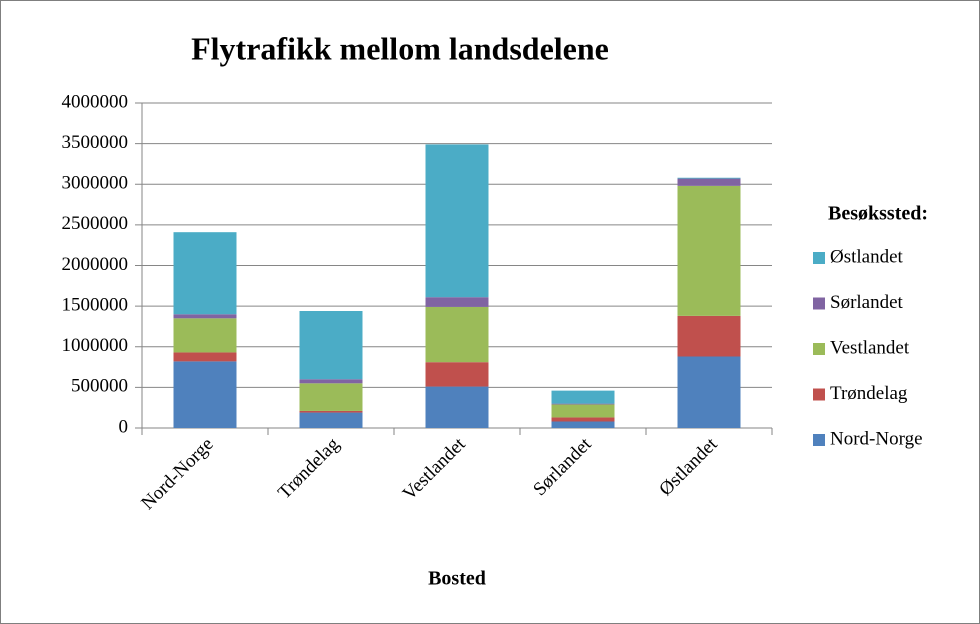 The height and width of the screenshot is (624, 980). Describe the element at coordinates (95, 223) in the screenshot. I see `y-tick-label: 2500000` at that location.